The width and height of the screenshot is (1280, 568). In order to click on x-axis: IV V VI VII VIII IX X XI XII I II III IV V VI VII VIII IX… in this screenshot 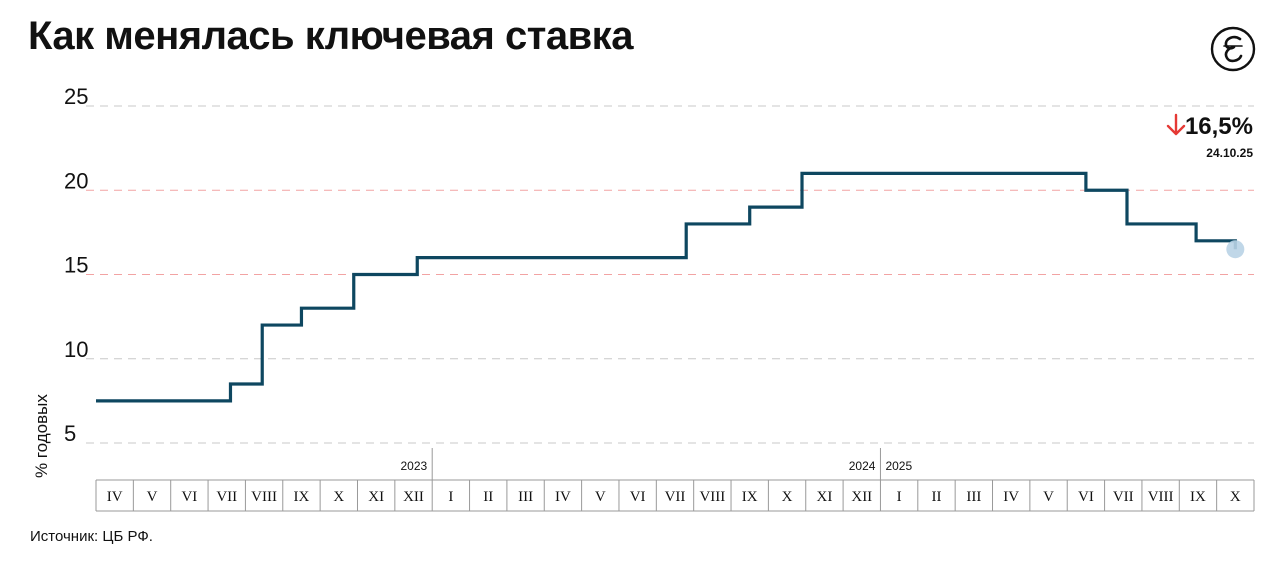, I will do `click(675, 480)`.